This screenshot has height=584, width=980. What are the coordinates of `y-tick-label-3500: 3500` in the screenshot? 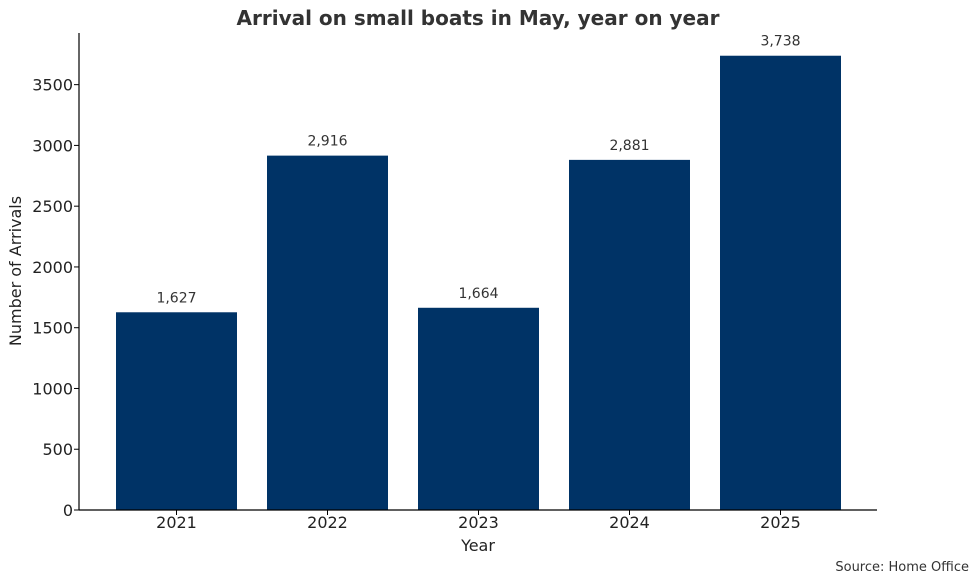 It's located at (52, 85).